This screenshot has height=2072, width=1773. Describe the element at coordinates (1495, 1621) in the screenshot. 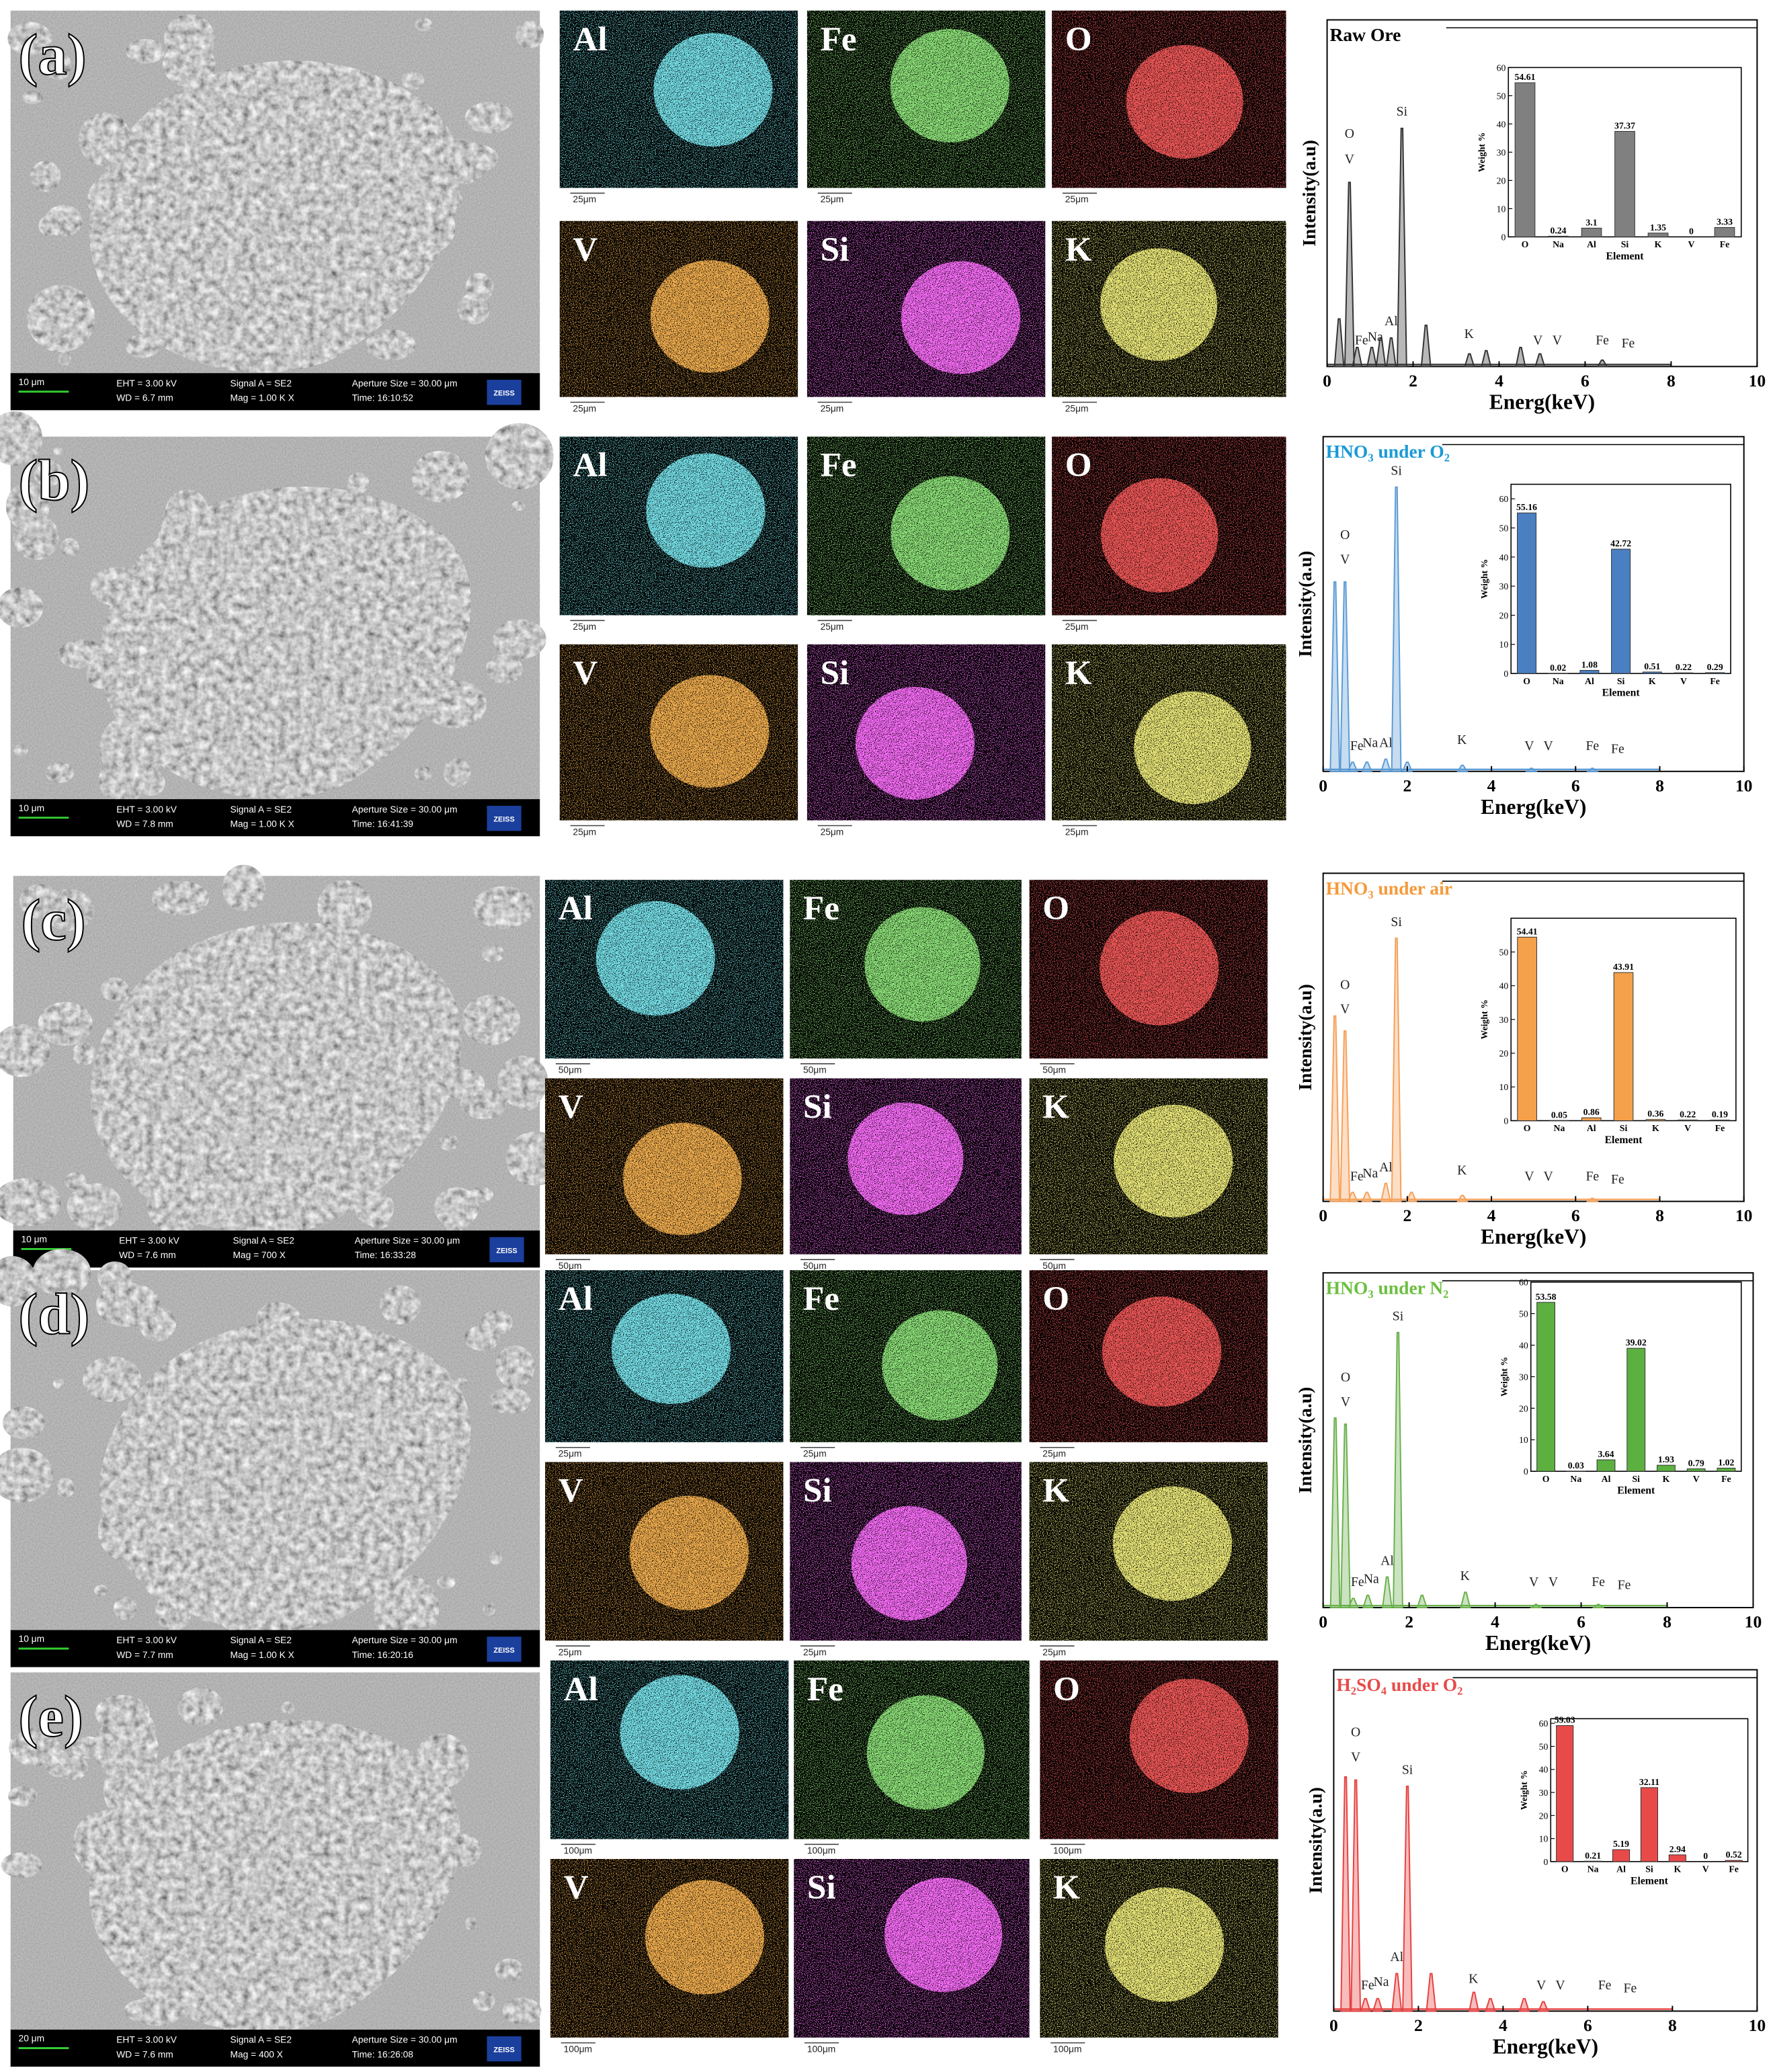

I see `x-tick-label: 4` at that location.